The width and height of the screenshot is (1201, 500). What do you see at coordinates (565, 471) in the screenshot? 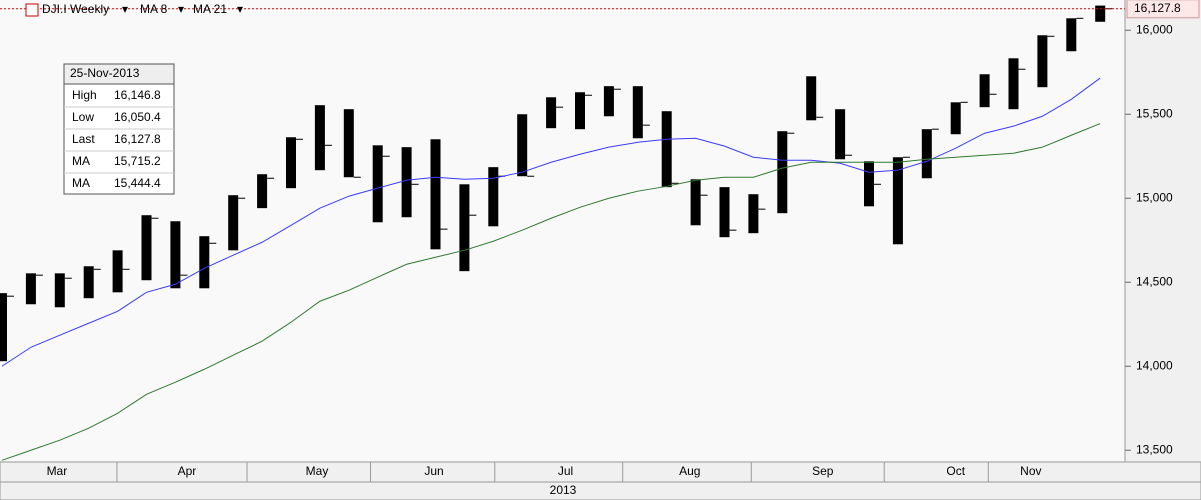
I see `x-tick-label: Jul` at bounding box center [565, 471].